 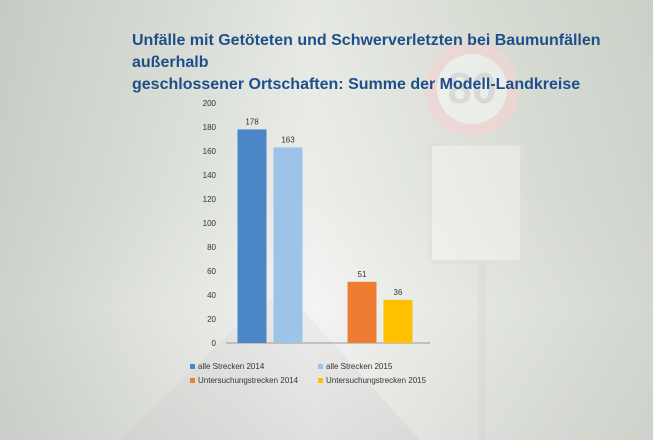 What do you see at coordinates (210, 127) in the screenshot?
I see `y-tick-label: 180` at bounding box center [210, 127].